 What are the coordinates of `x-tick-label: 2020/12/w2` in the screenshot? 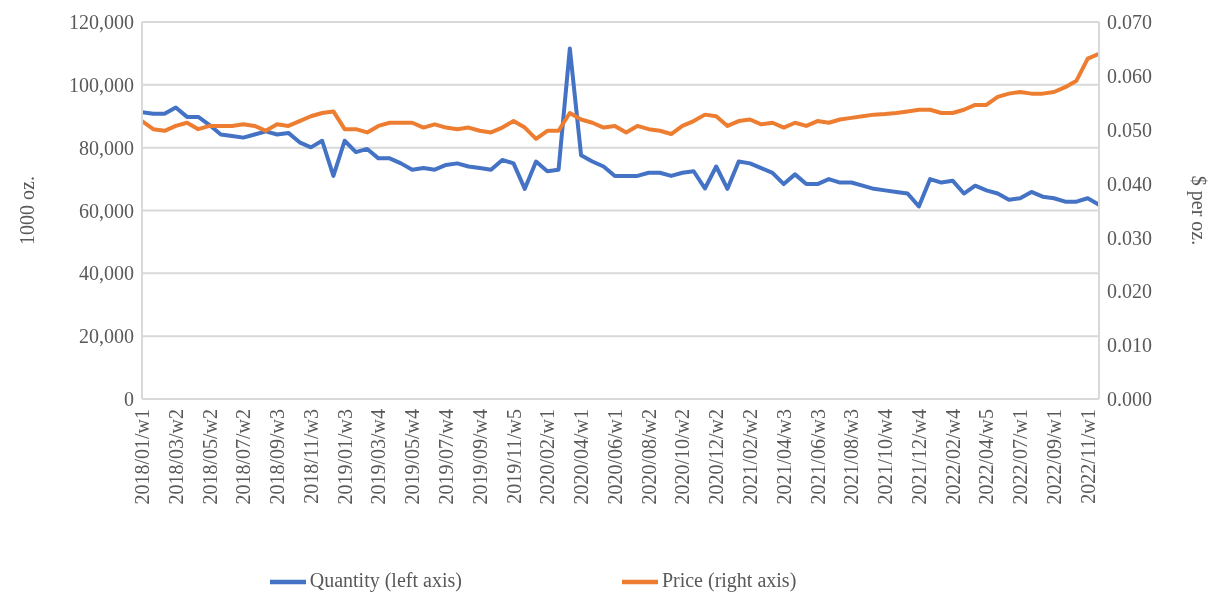 It's located at (716, 457).